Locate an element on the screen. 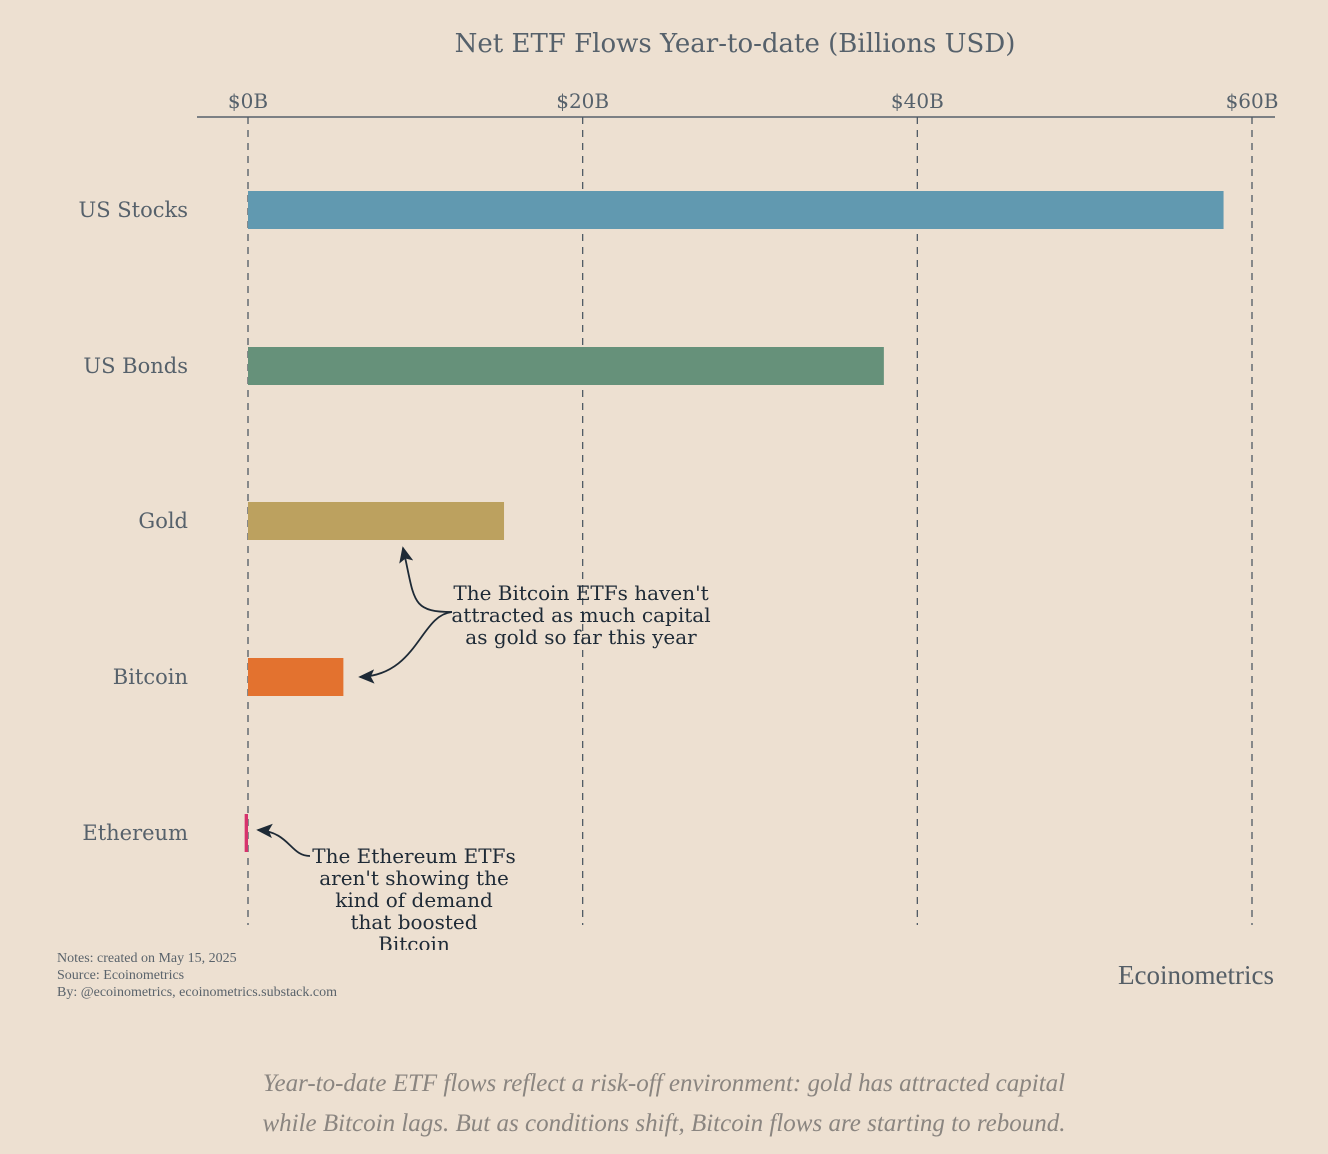 Image resolution: width=1328 pixels, height=1154 pixels. annotation-ethereum-line: aren't showing the is located at coordinates (414, 878).